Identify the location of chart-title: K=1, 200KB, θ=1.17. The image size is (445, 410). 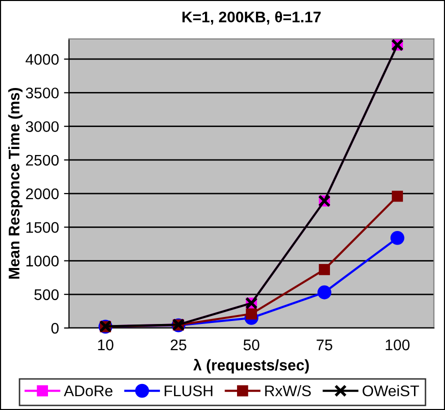
(251, 18).